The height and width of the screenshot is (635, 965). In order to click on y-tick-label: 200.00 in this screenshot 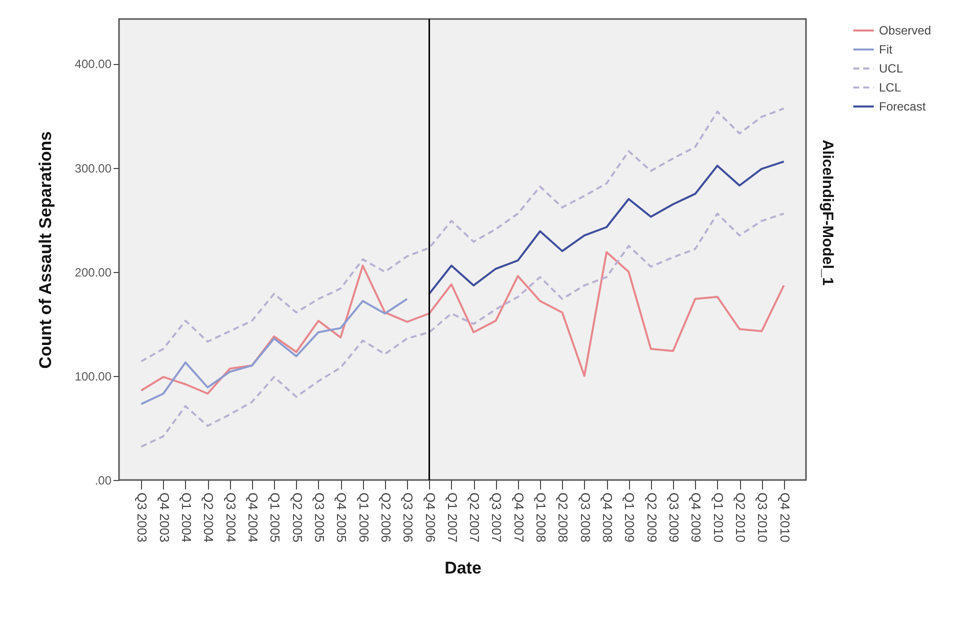, I will do `click(93, 272)`.